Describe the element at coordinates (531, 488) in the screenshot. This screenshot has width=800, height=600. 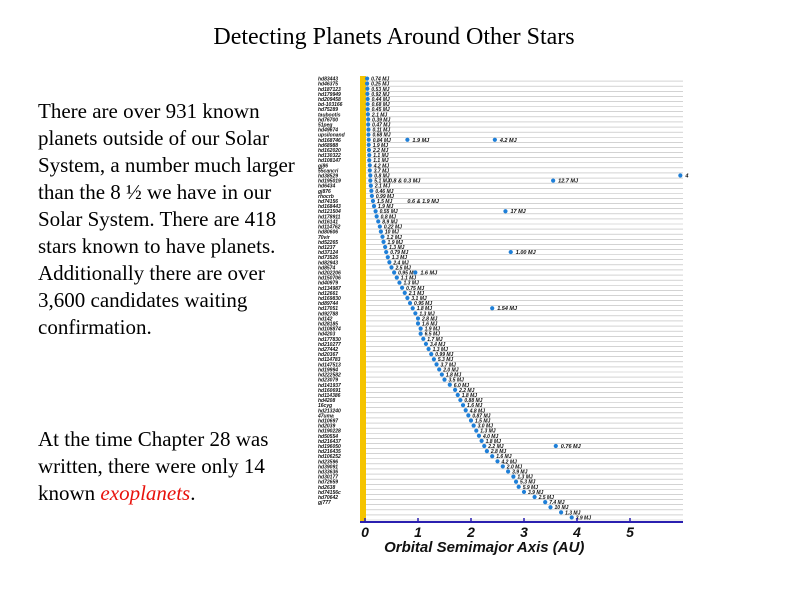
I see `planet-mass-label: 5.9 MJ` at that location.